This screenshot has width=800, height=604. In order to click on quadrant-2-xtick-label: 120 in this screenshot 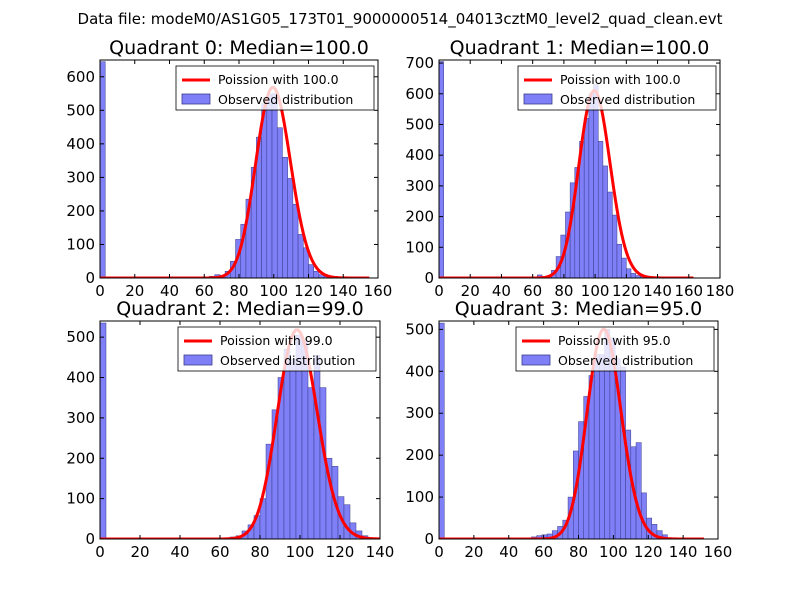, I will do `click(340, 552)`.